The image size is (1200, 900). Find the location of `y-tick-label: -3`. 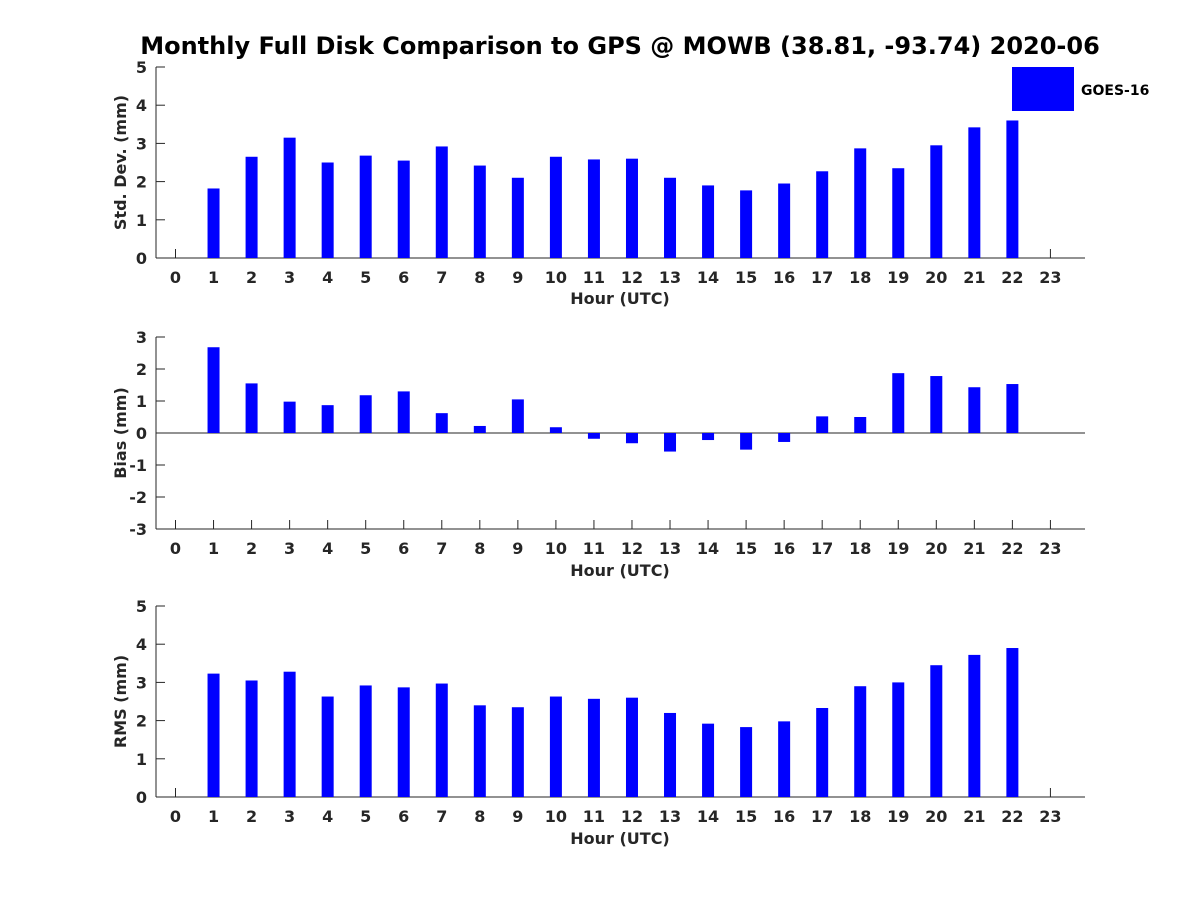

y-tick-label: -3 is located at coordinates (138, 529).